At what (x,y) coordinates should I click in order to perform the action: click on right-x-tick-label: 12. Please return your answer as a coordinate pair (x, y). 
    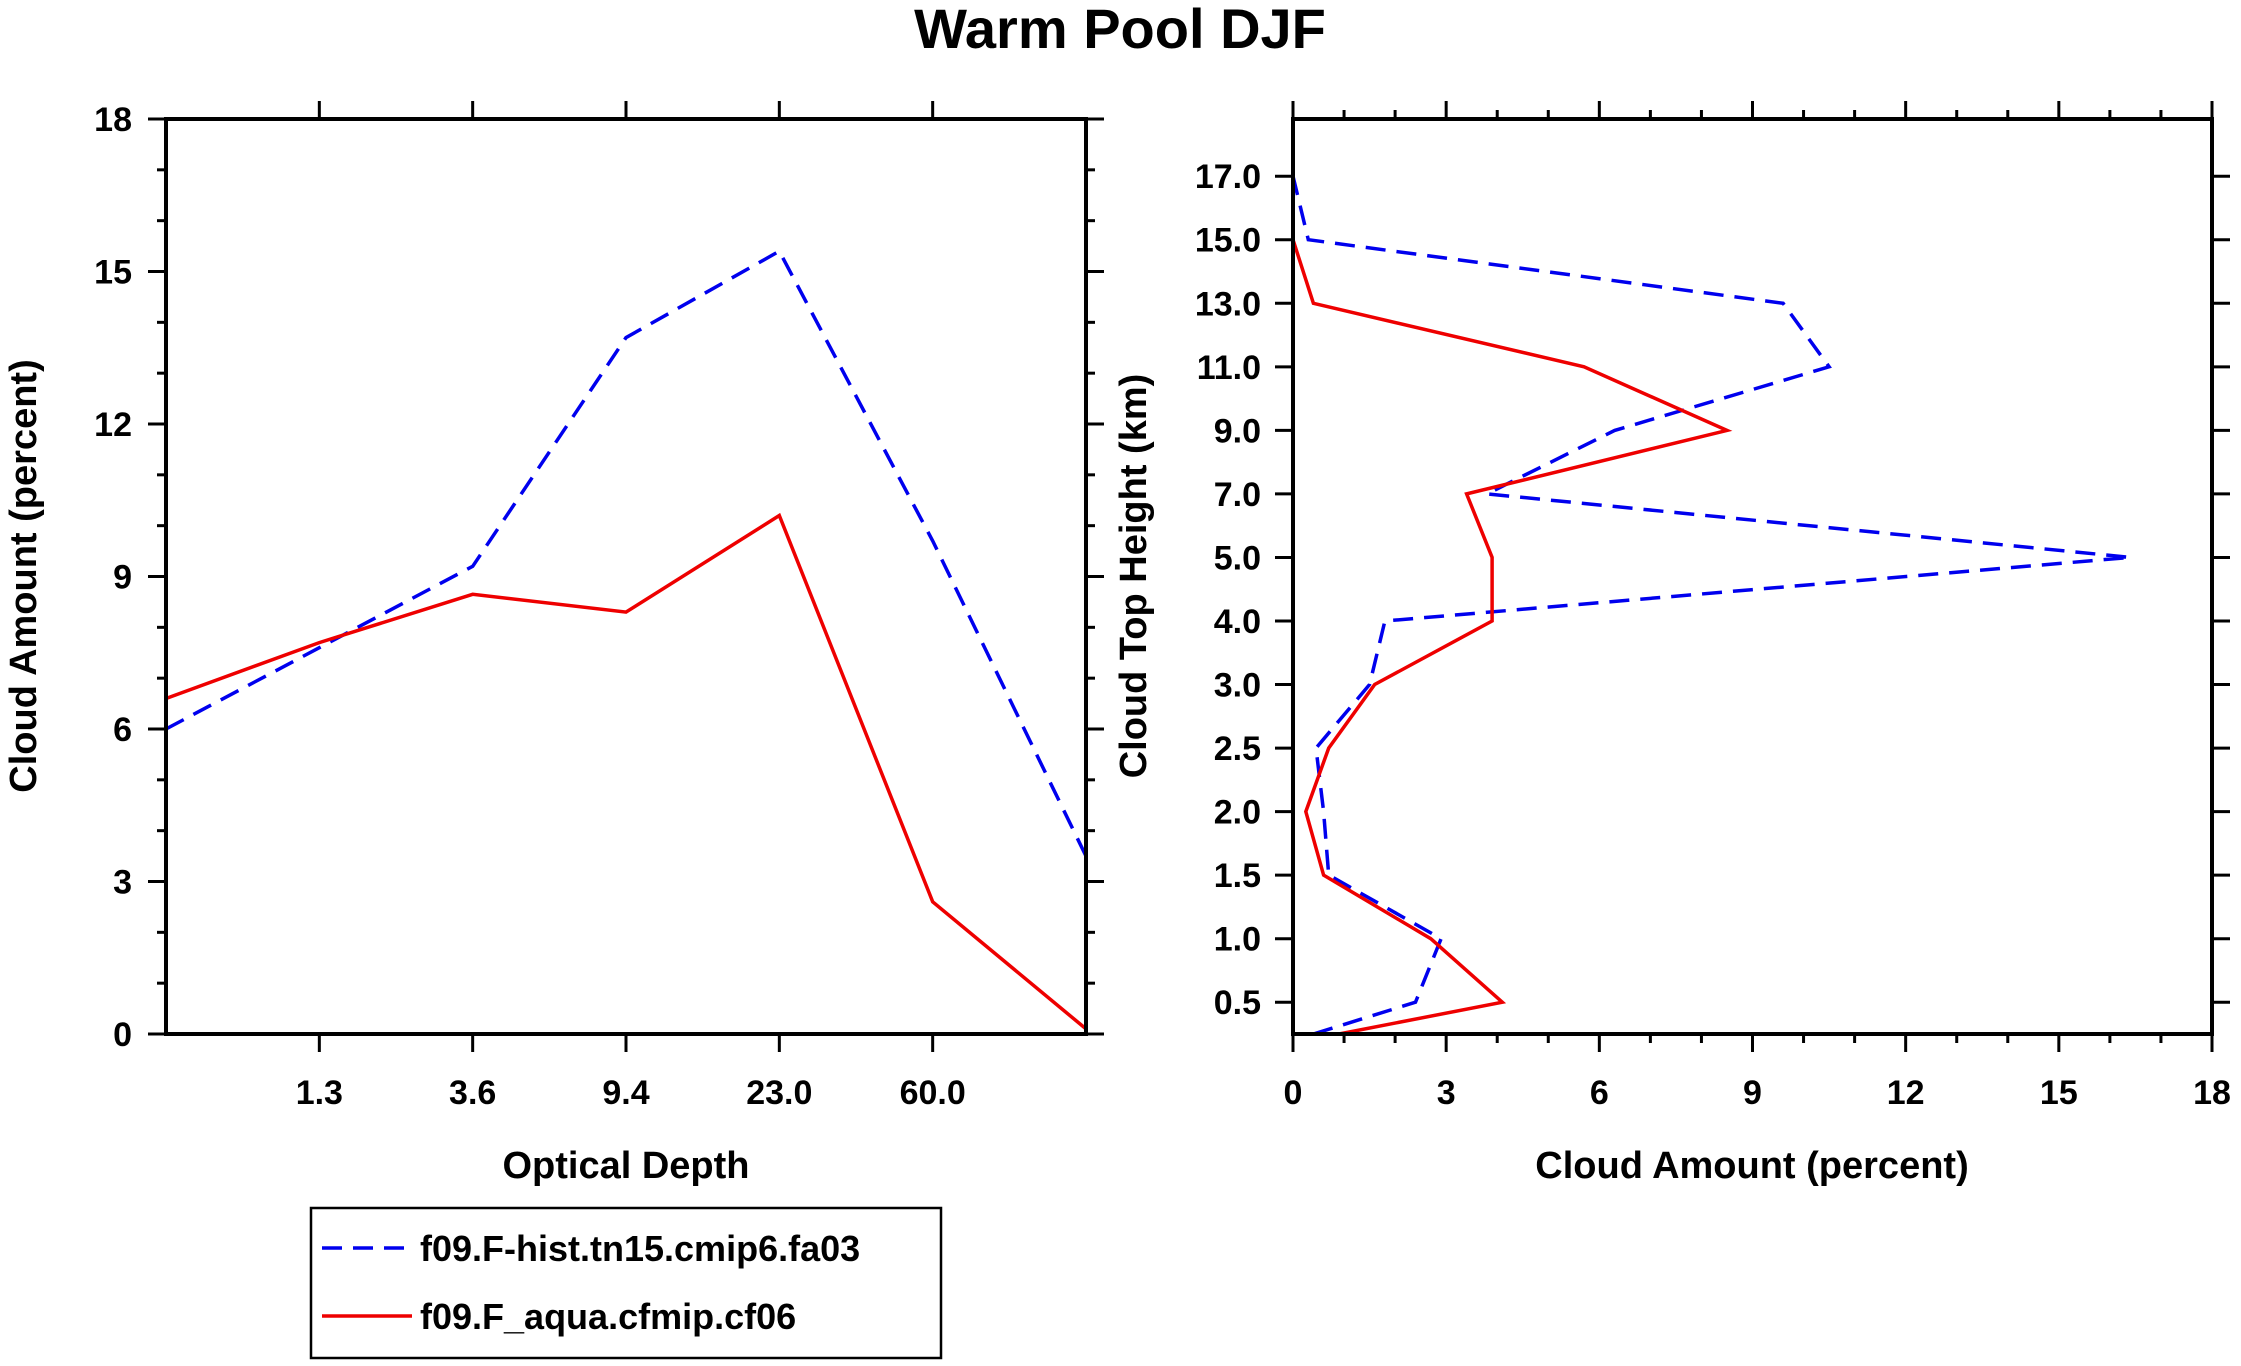
    Looking at the image, I should click on (1906, 1093).